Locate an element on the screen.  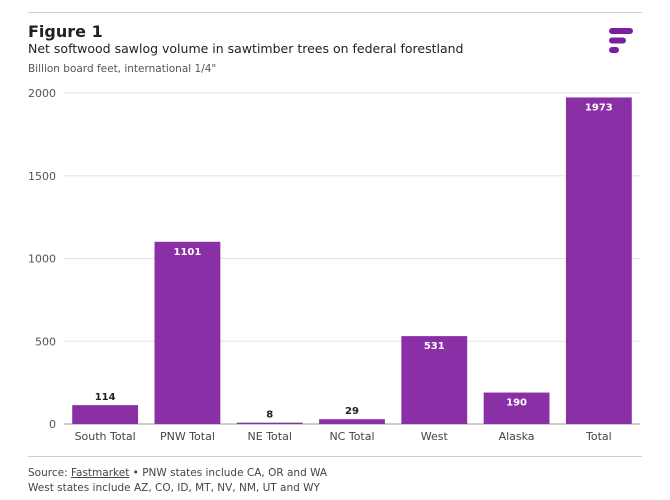
fastmarkets-logo-icon is located at coordinates (621, 40).